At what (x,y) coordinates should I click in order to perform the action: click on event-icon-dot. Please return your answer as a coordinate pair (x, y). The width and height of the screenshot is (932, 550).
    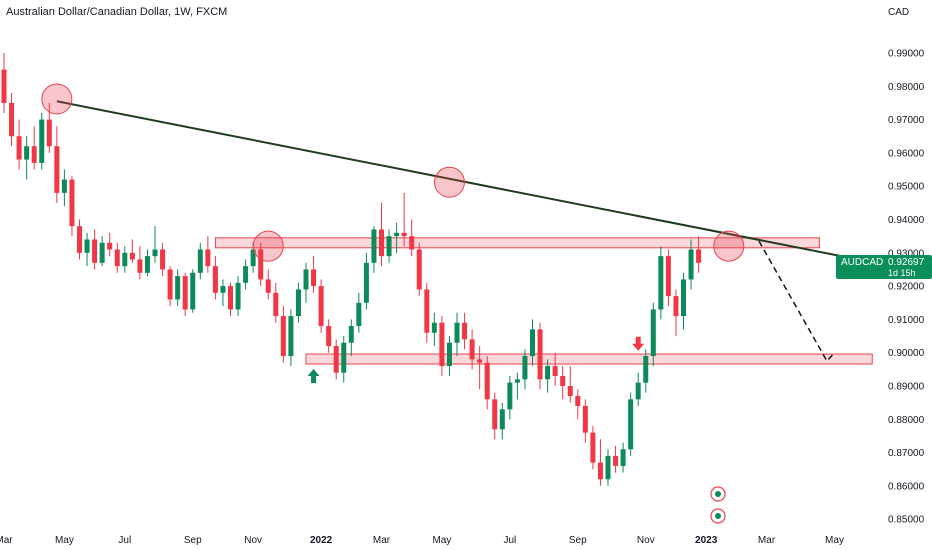
    Looking at the image, I should click on (718, 494).